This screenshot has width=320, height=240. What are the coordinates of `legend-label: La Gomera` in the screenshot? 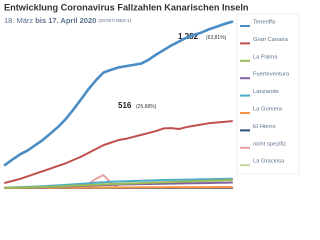 It's located at (268, 110).